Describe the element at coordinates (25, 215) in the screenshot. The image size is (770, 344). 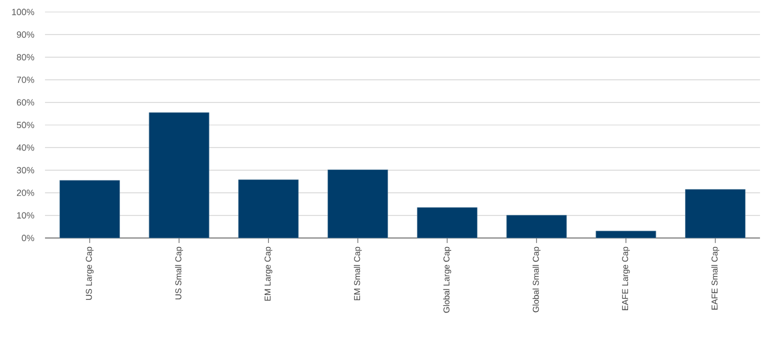
I see `y-tick-label: 10%` at that location.